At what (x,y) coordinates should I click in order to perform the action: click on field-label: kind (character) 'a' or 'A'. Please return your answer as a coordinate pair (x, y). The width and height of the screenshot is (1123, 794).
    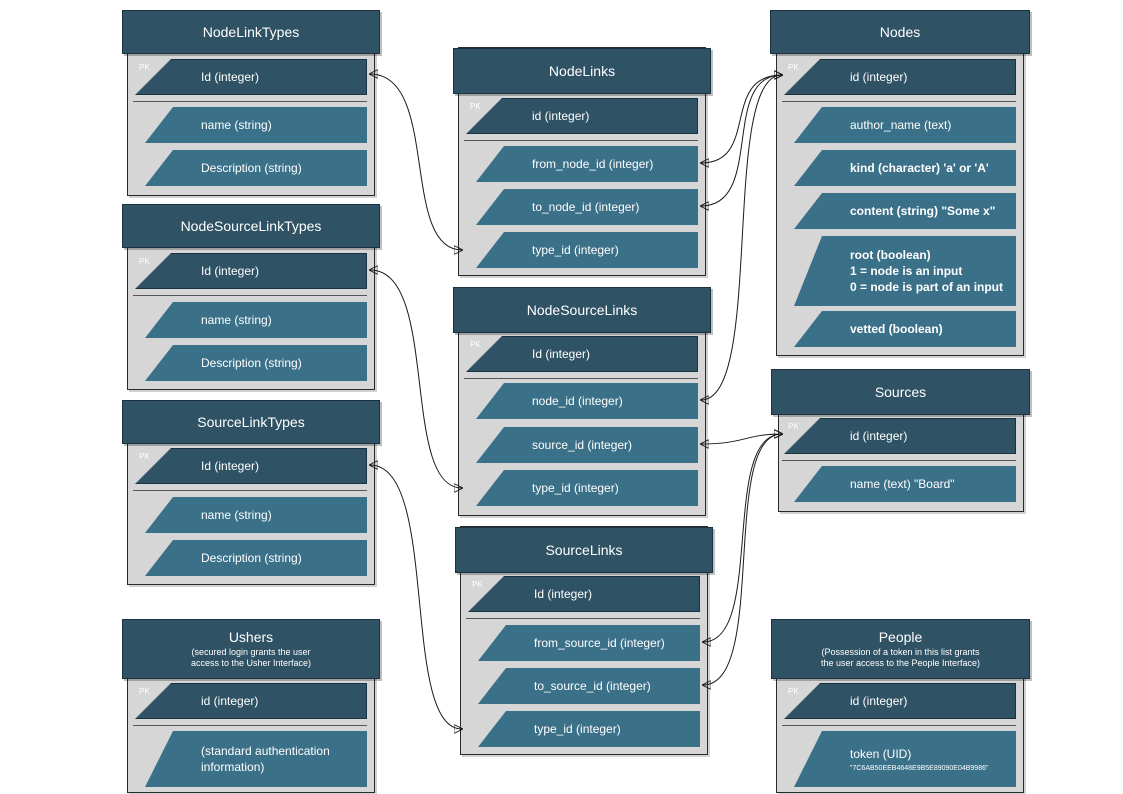
    Looking at the image, I should click on (919, 168).